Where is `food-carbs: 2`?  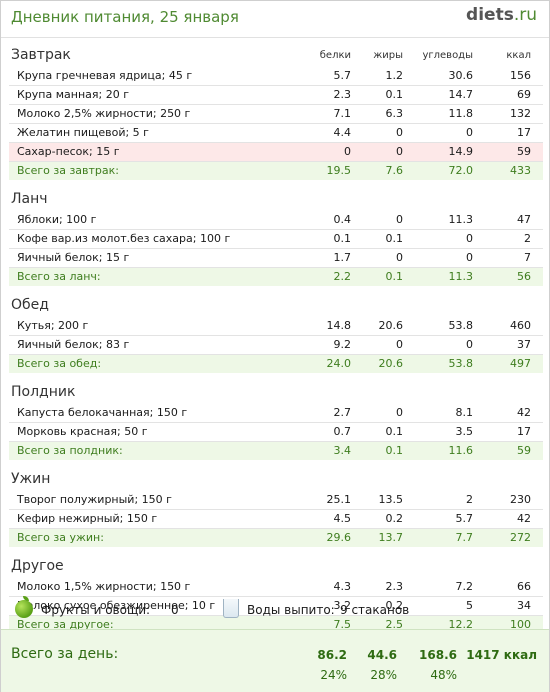
food-carbs: 2 is located at coordinates (469, 499).